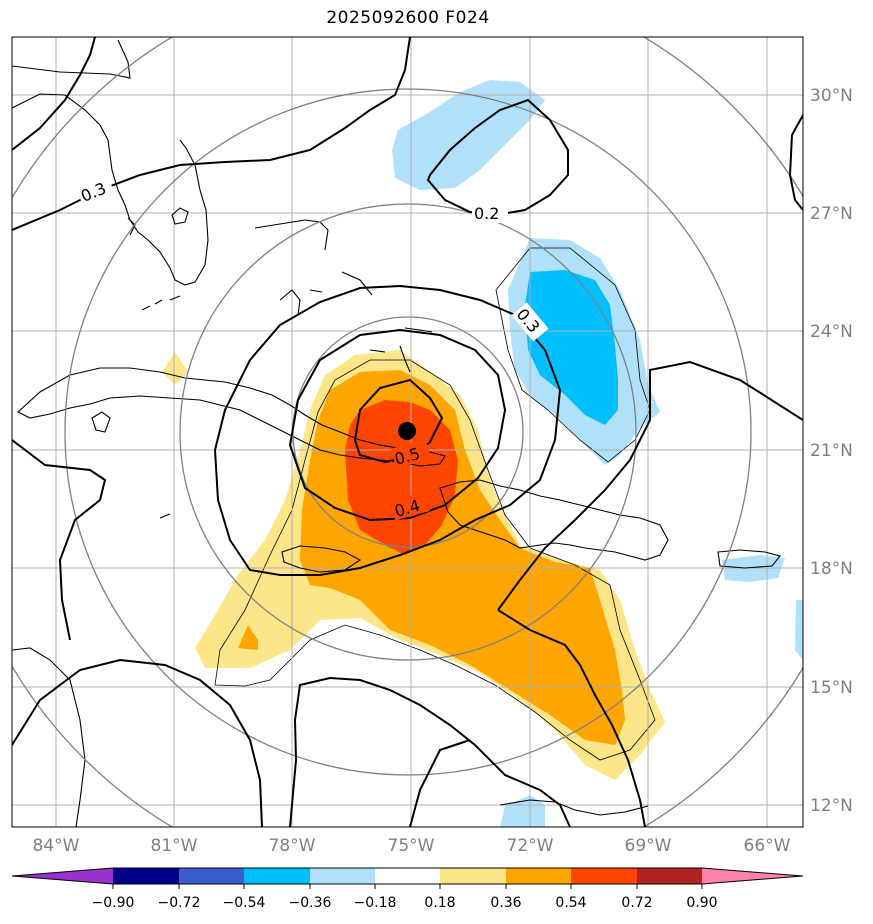 The height and width of the screenshot is (924, 873). Describe the element at coordinates (831, 332) in the screenshot. I see `lat-label: 24°N` at that location.